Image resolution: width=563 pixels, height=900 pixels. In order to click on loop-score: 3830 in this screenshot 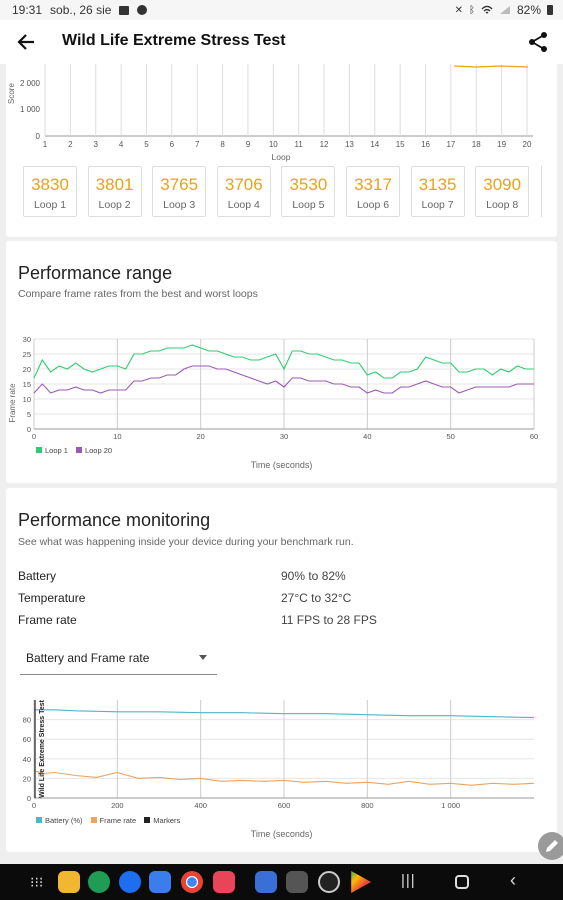, I will do `click(50, 184)`.